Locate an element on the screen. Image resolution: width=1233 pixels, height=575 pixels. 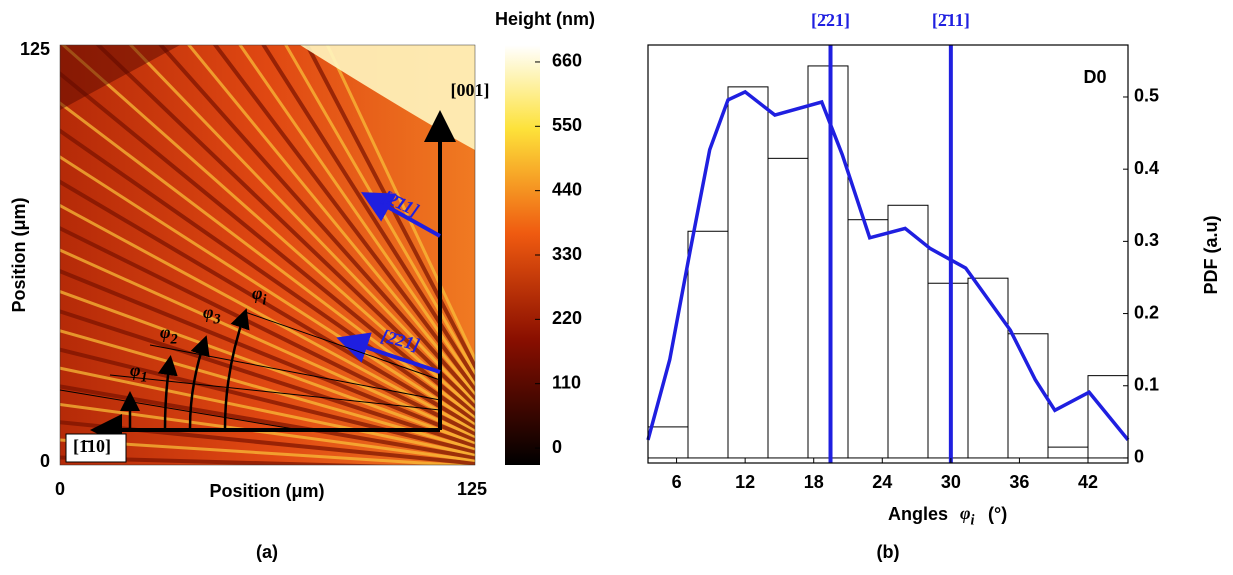
x-axis-unit: (°) is located at coordinates (997, 514).